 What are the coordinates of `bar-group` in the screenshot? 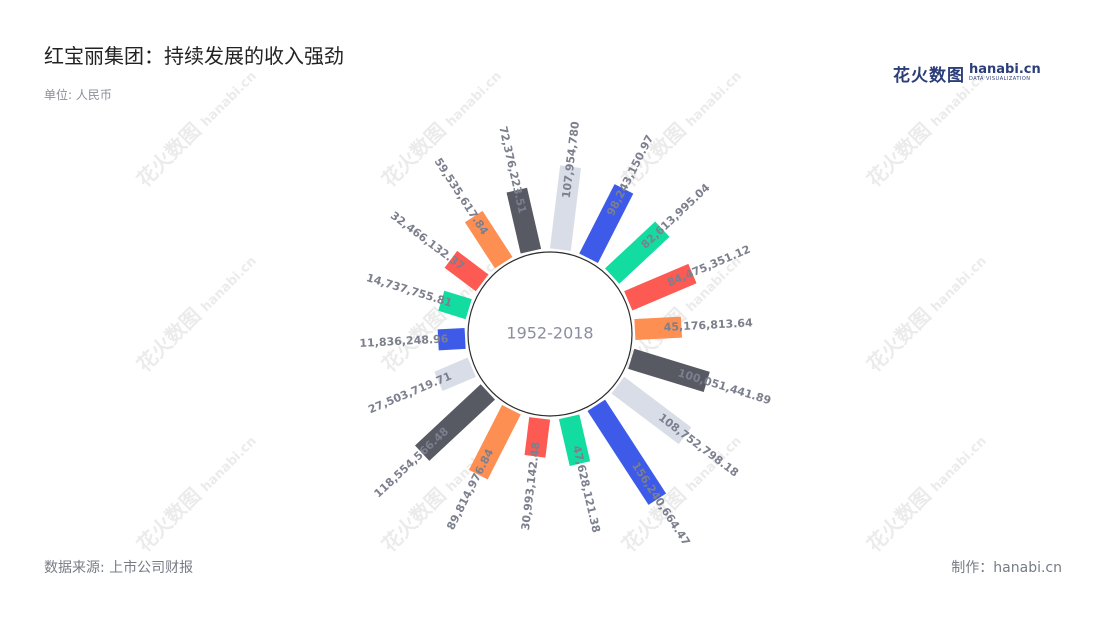 It's located at (562, 335).